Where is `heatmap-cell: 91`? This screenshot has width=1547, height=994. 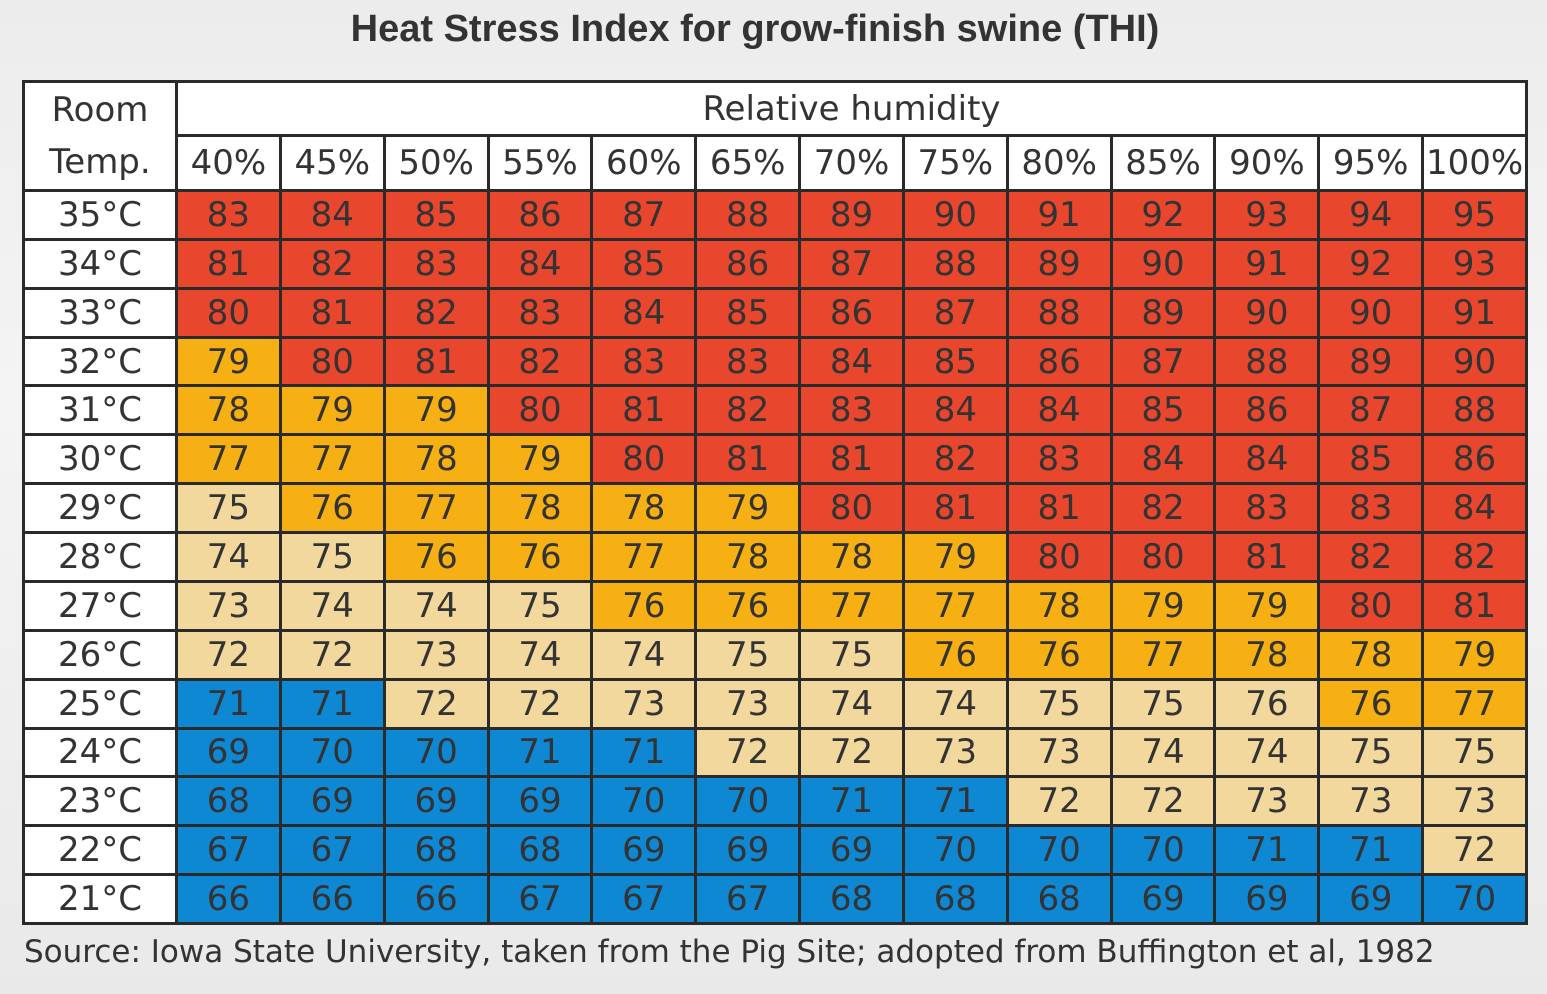
heatmap-cell: 91 is located at coordinates (1267, 263).